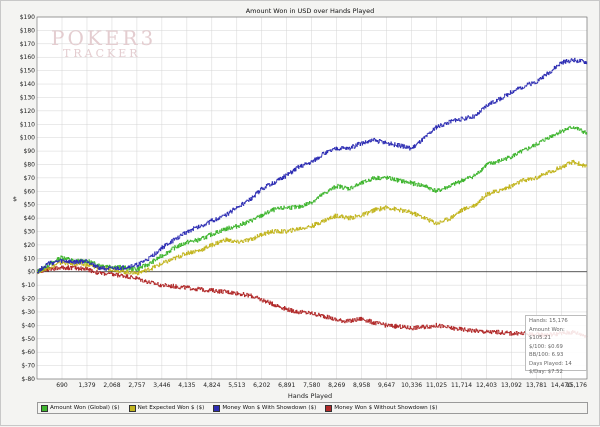 The height and width of the screenshot is (427, 600). I want to click on x-tick-label: 3,446, so click(161, 385).